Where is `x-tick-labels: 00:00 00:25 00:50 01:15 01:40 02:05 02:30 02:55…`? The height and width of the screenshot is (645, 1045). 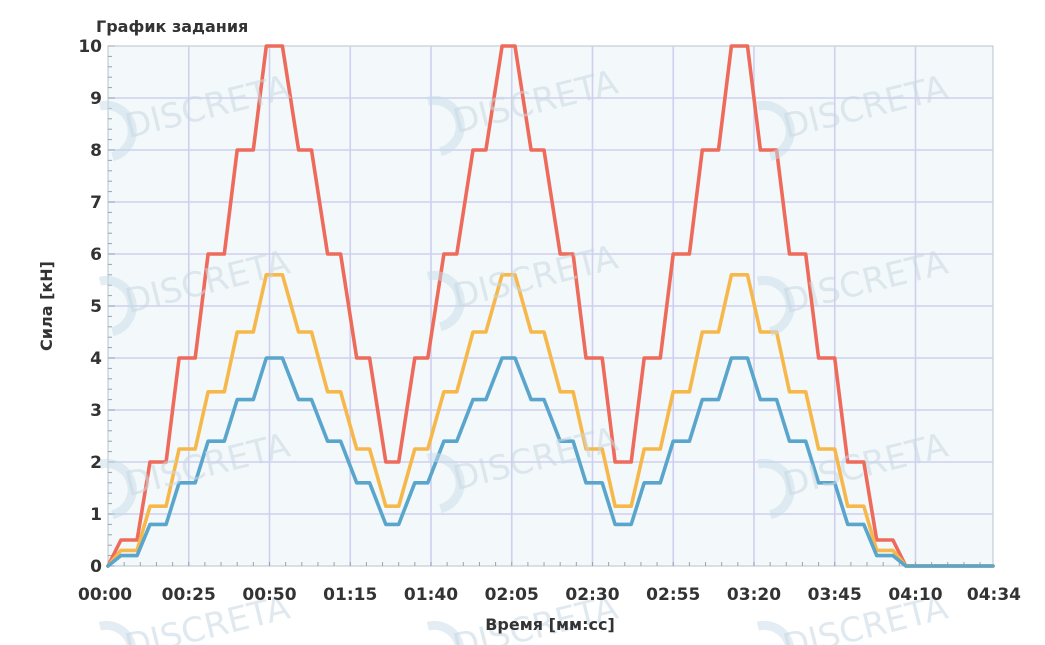 x-tick-labels: 00:00 00:25 00:50 01:15 01:40 02:05 02:30 02:55… is located at coordinates (549, 595).